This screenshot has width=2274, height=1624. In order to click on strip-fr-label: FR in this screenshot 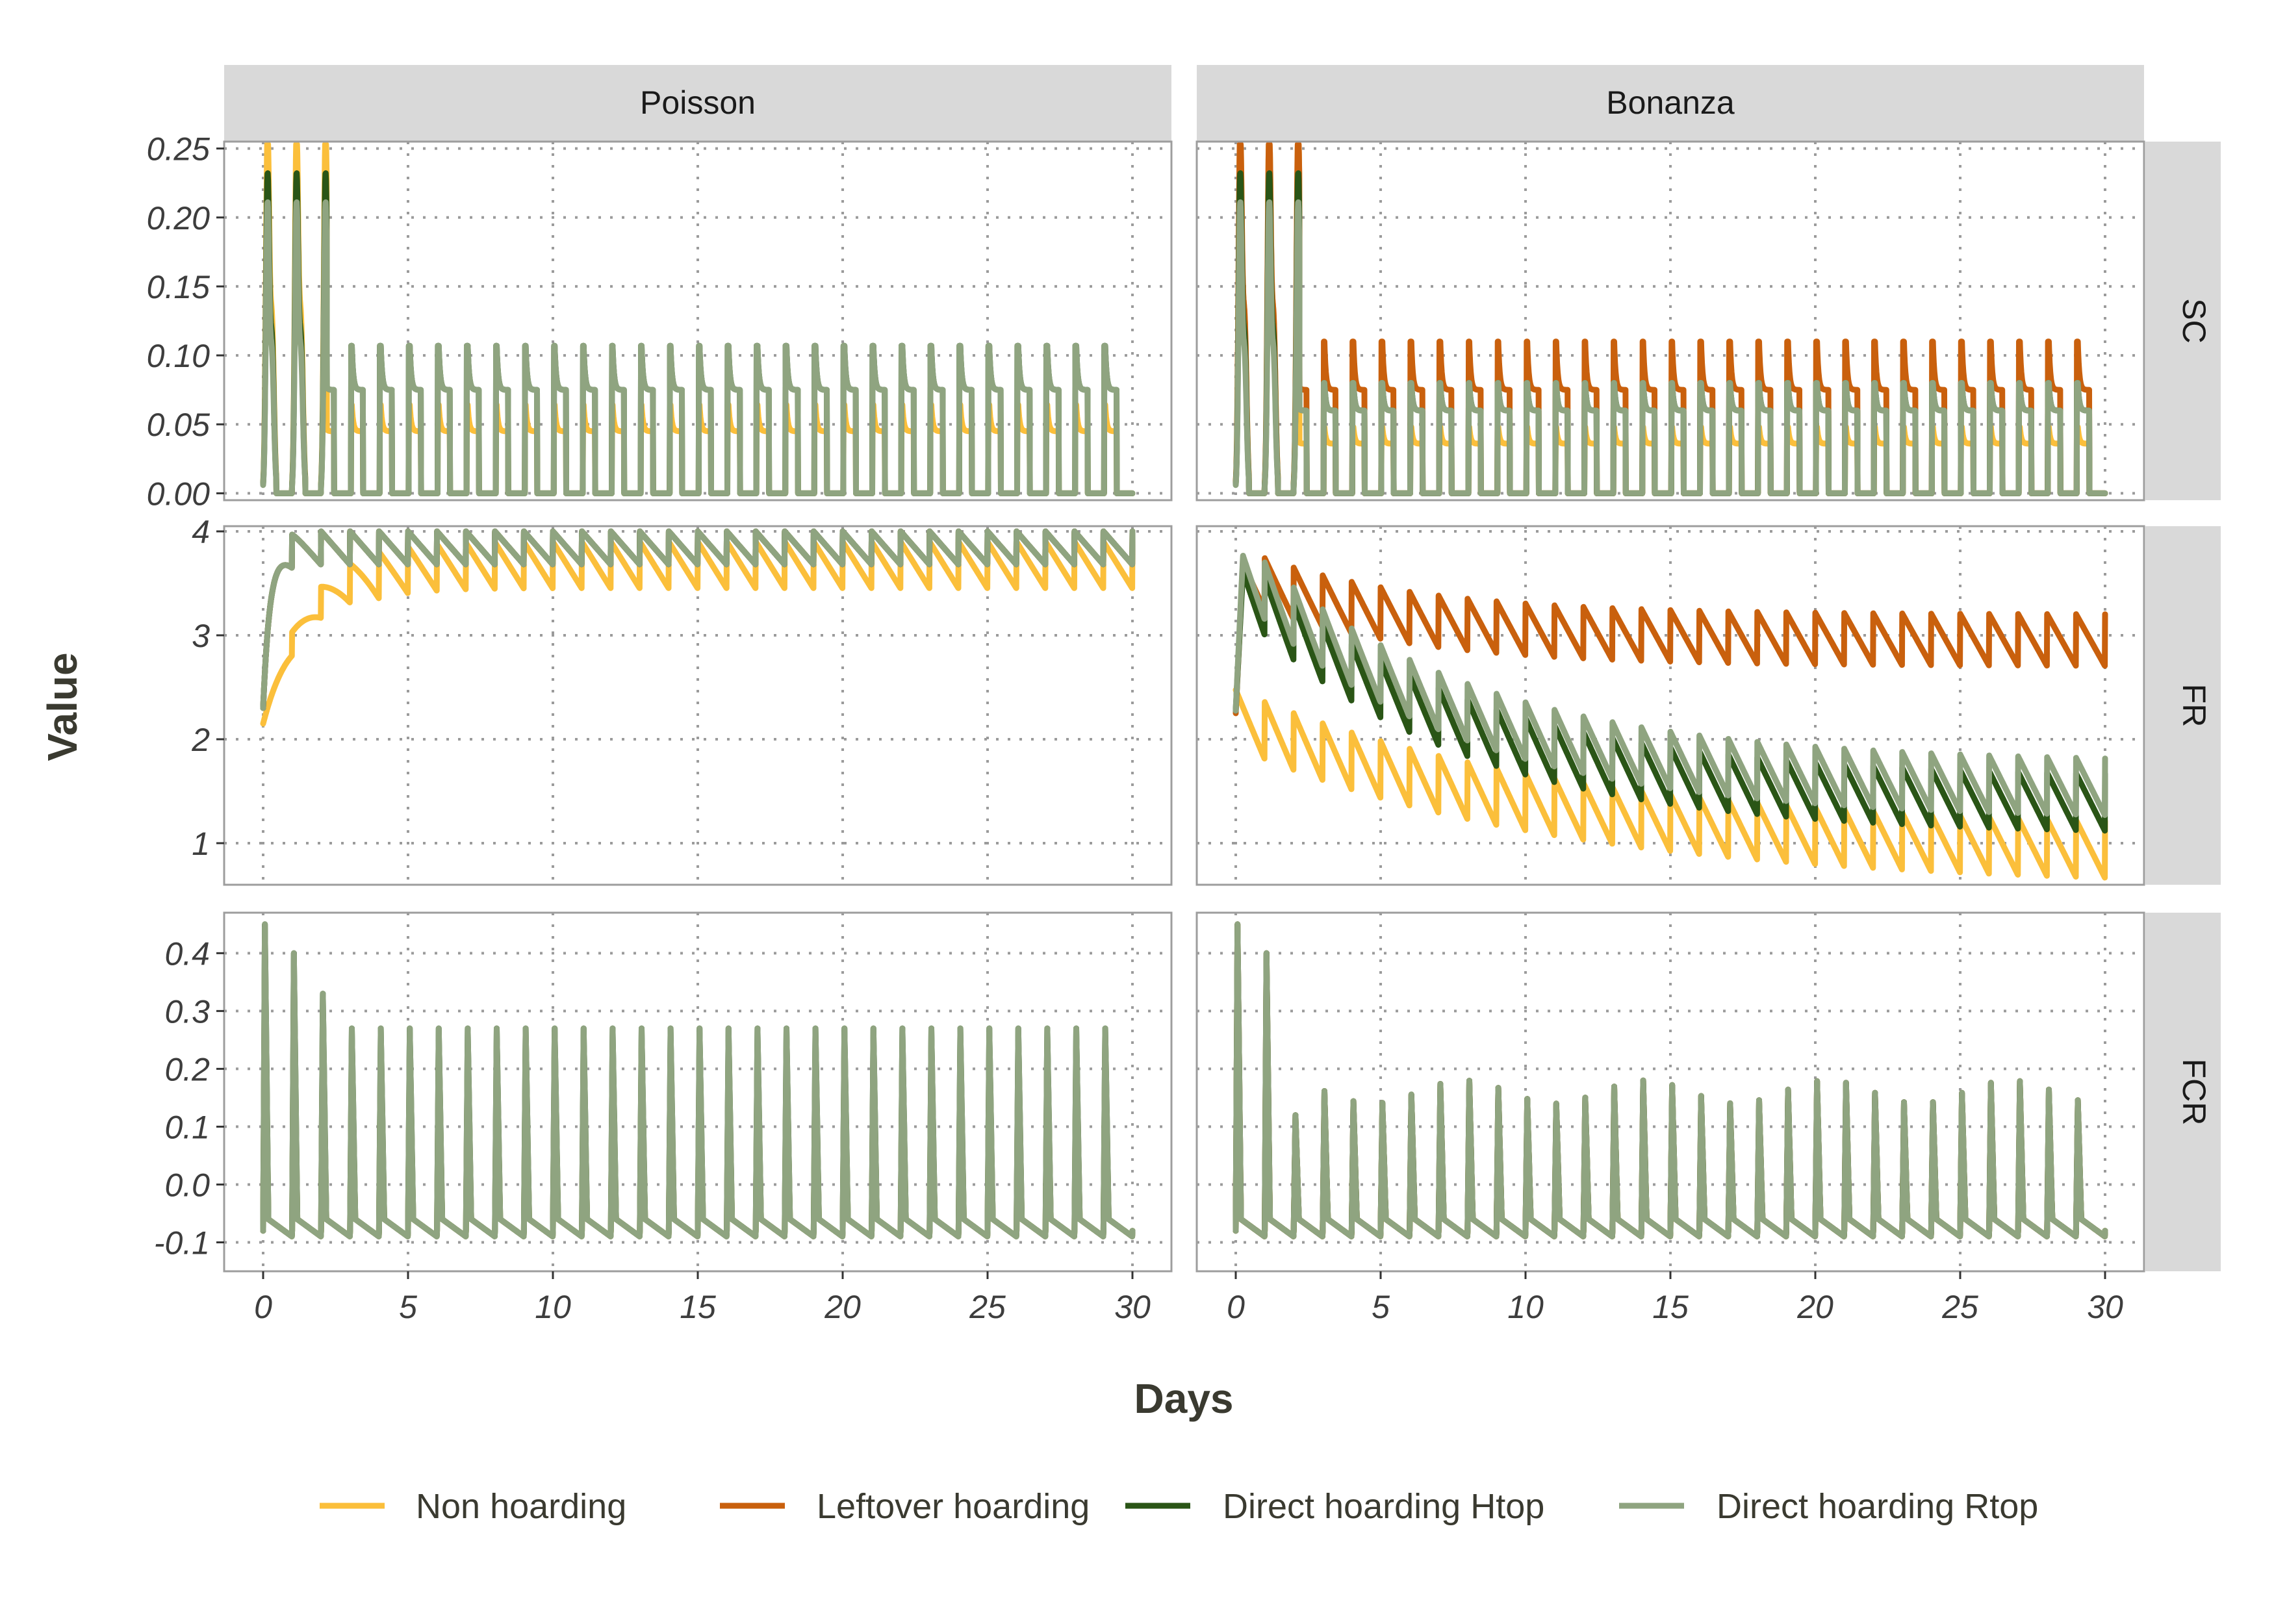, I will do `click(2194, 706)`.